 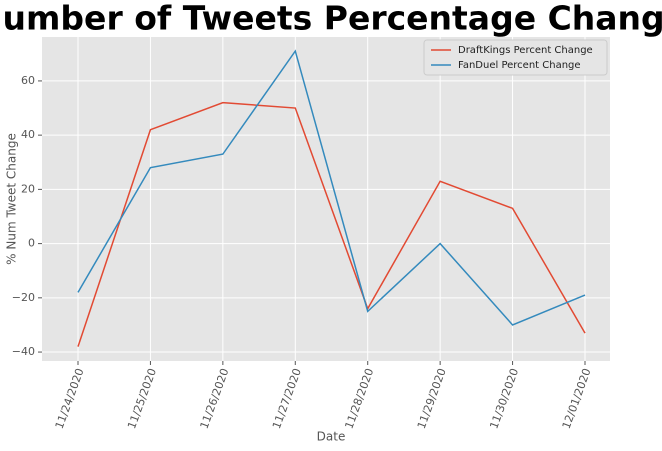 What do you see at coordinates (28, 188) in the screenshot?
I see `y-tick-label: 20` at bounding box center [28, 188].